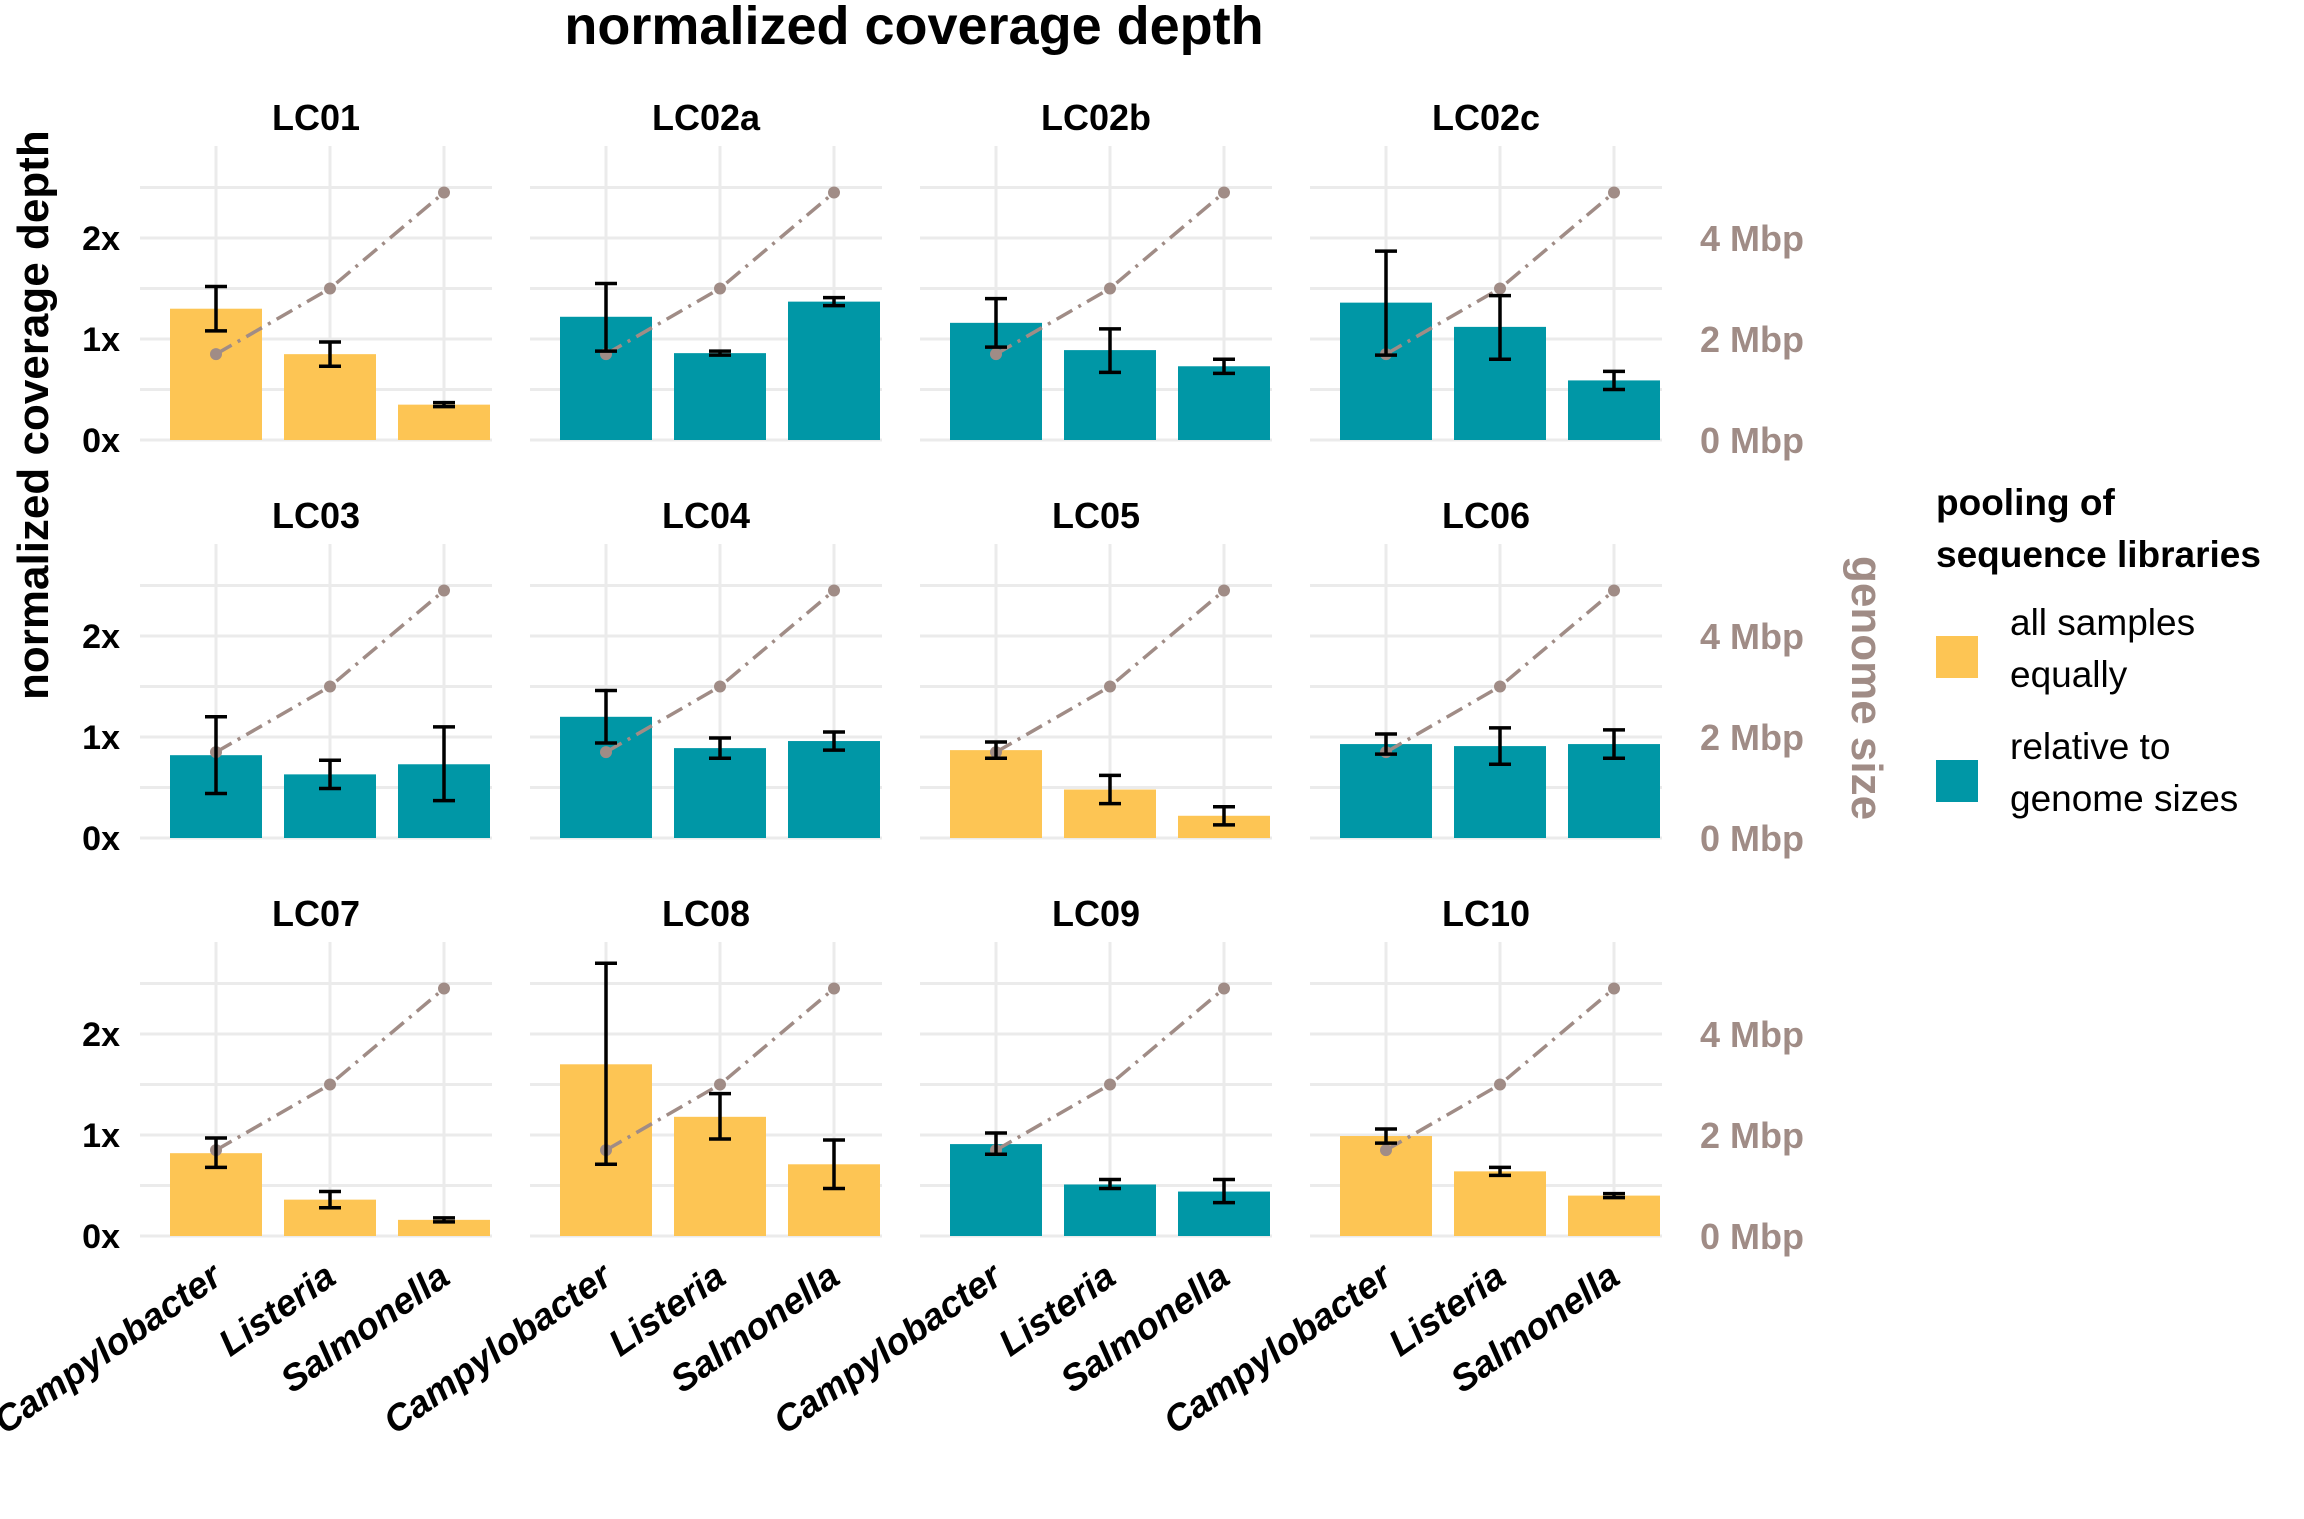  What do you see at coordinates (1557, 279) in the screenshot?
I see `facet-lc02c: LC02c 0 Mbp 2 Mbp 4 Mbp` at bounding box center [1557, 279].